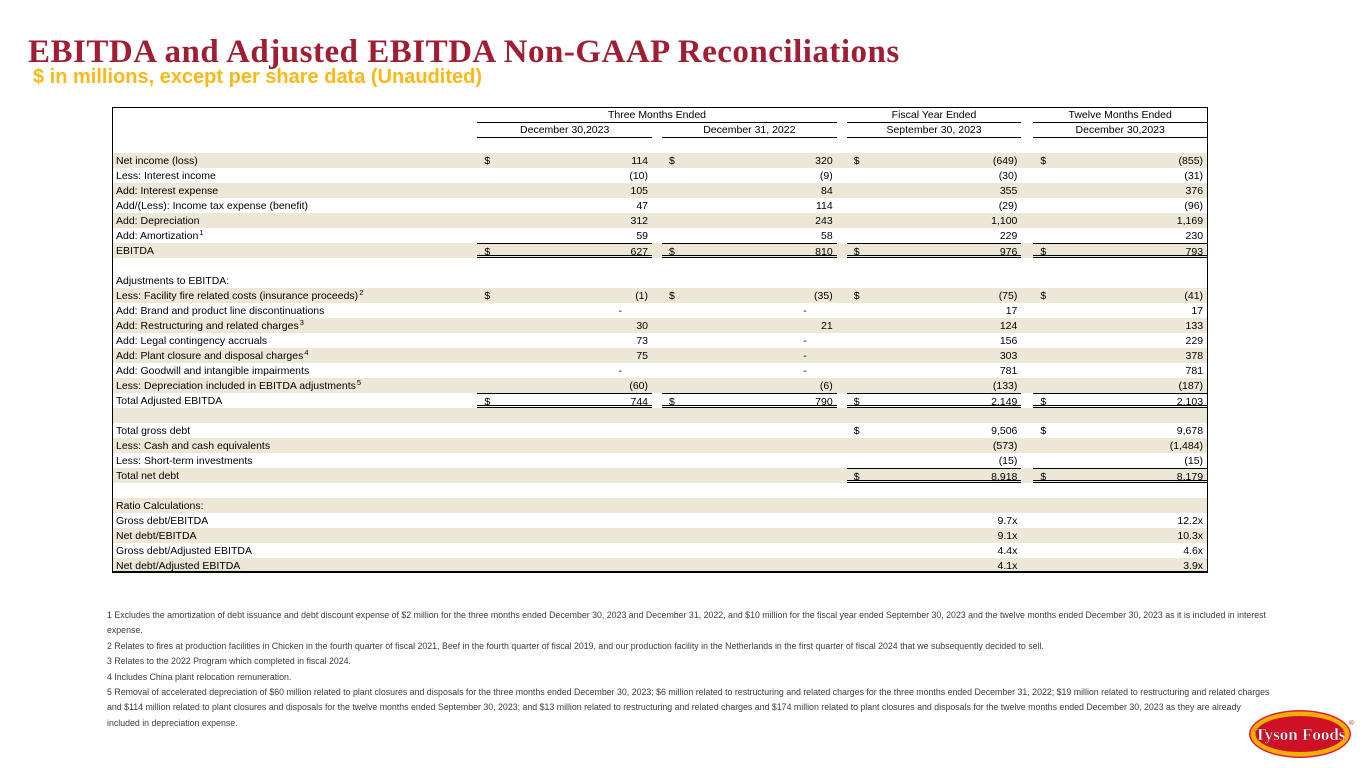 This screenshot has width=1365, height=768. Describe the element at coordinates (1008, 355) in the screenshot. I see `value: 303` at that location.